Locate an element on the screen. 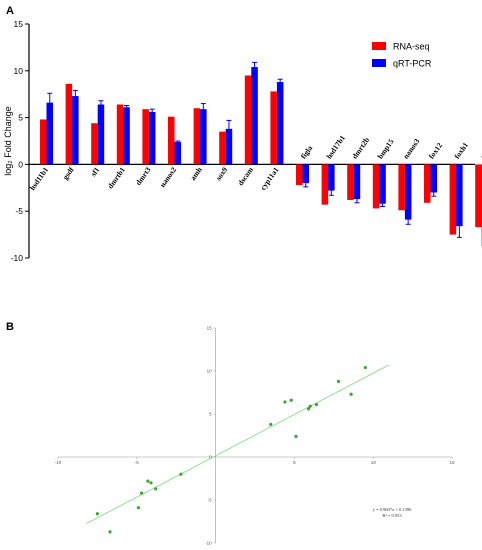 The height and width of the screenshot is (550, 482). y-axis-title: log₂ Fold Change is located at coordinates (8, 141).